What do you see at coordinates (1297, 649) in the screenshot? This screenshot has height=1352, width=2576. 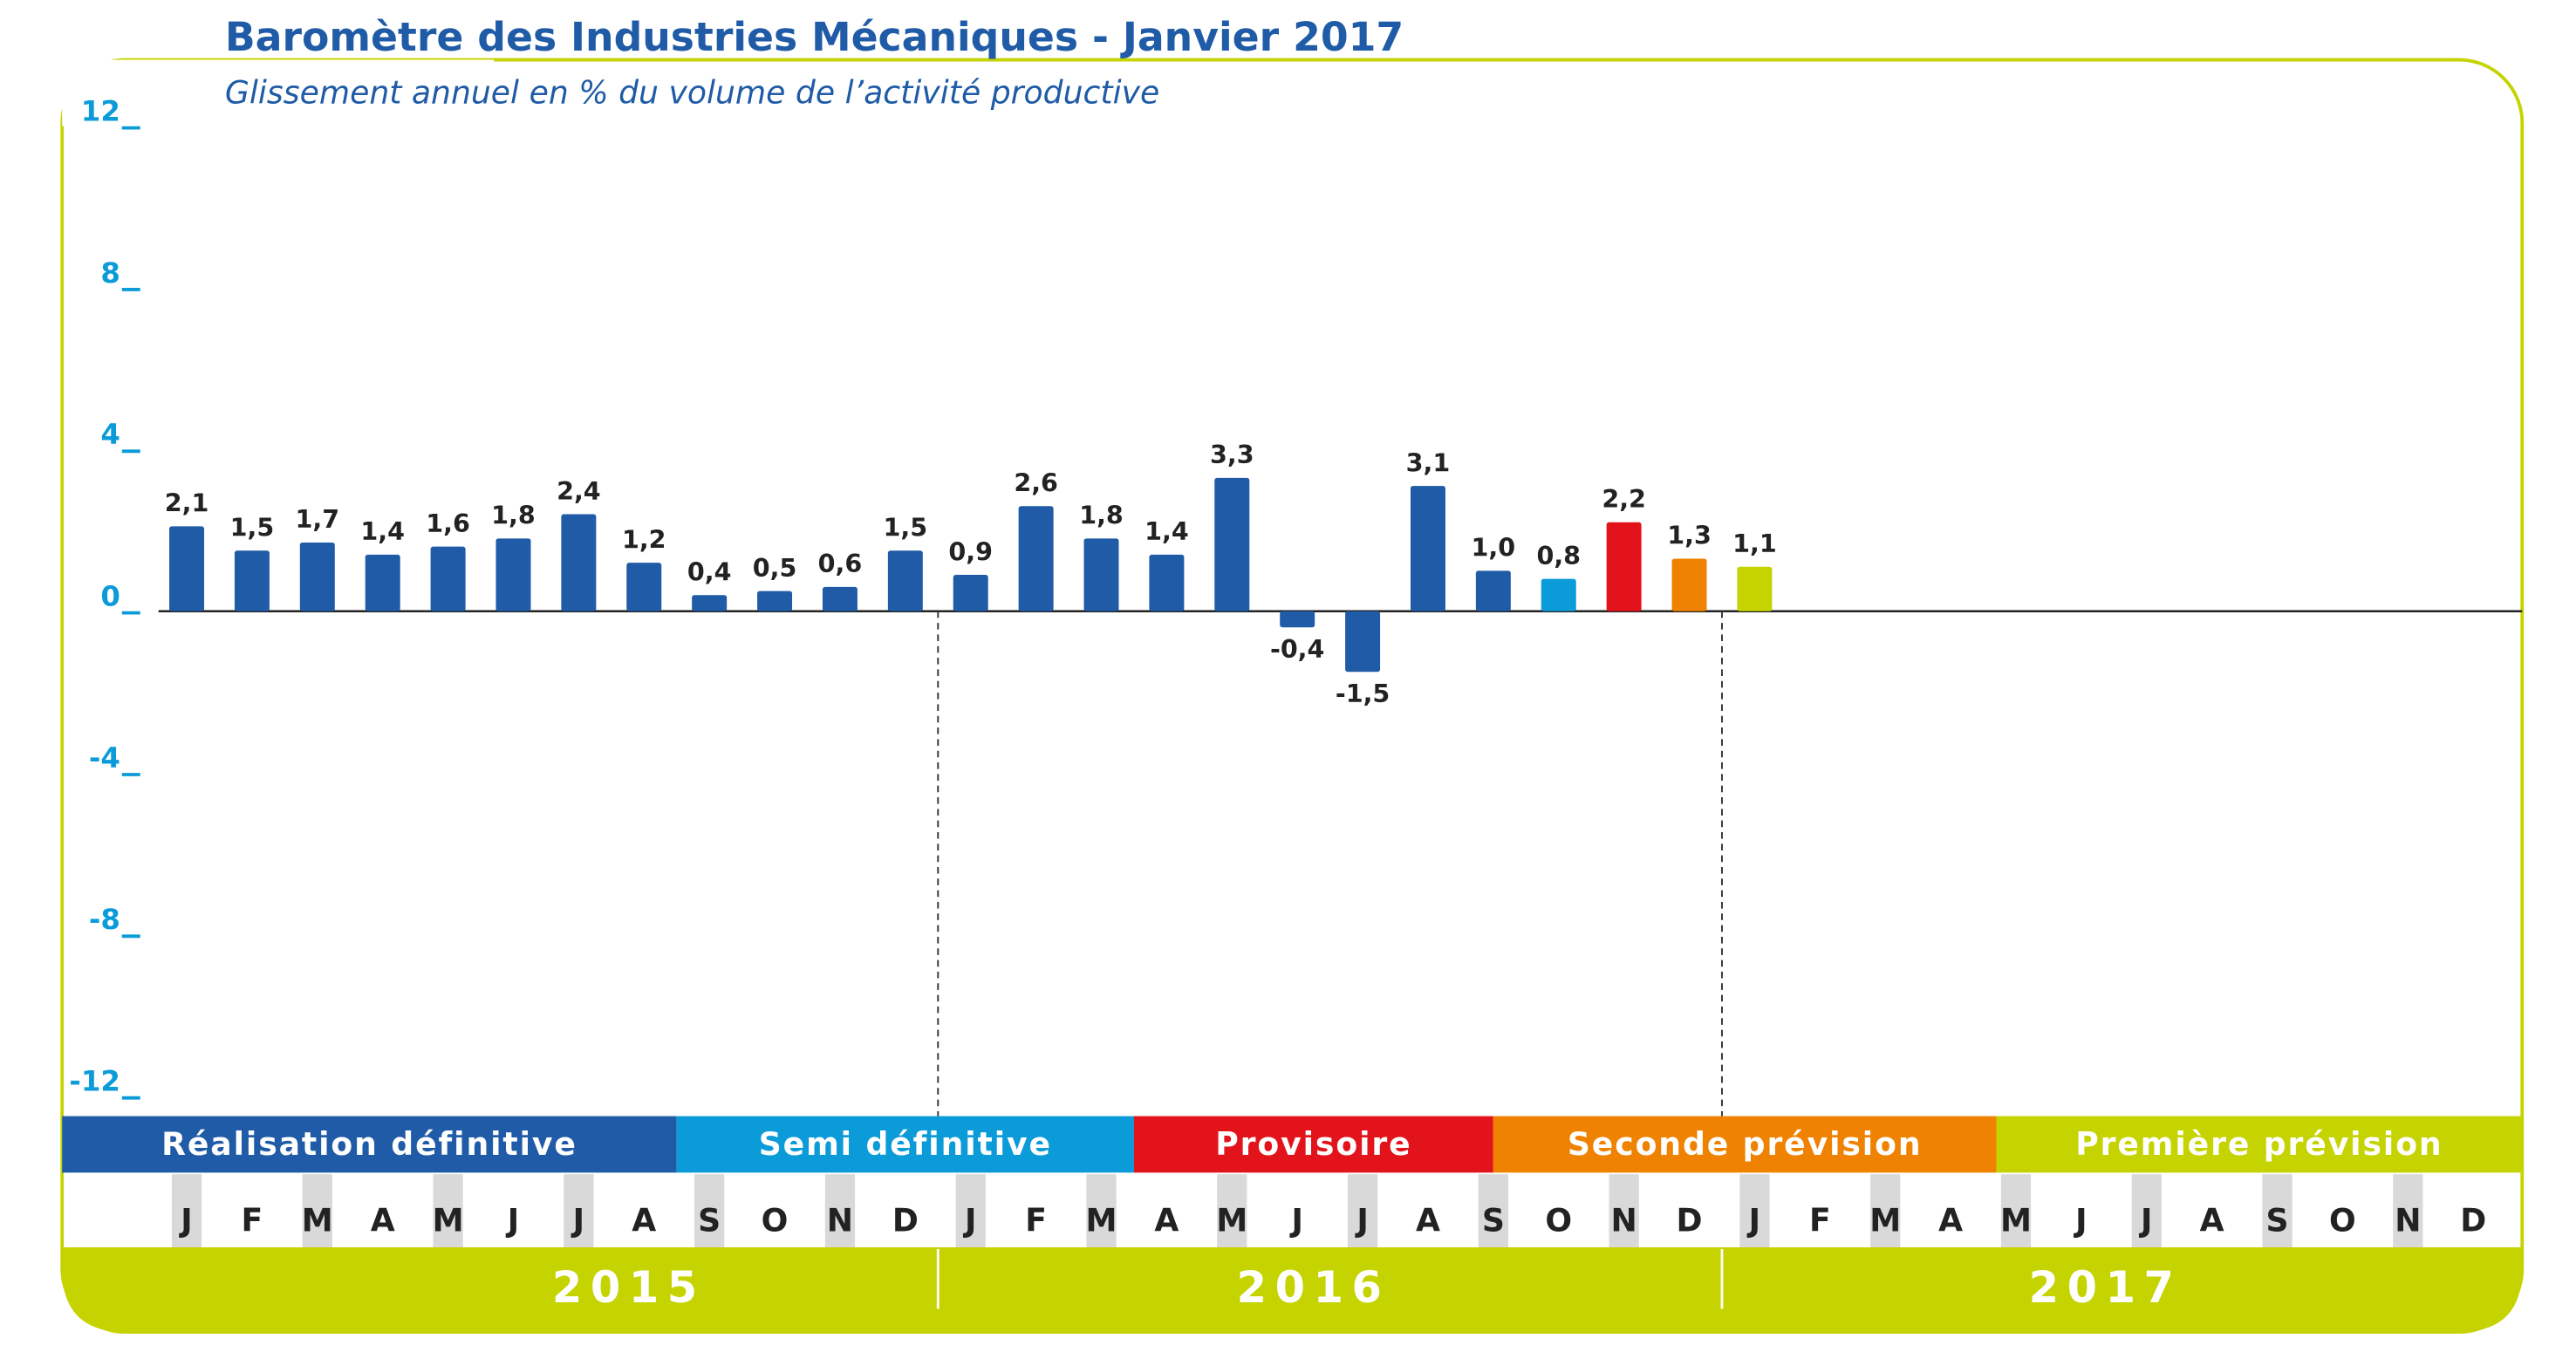 I see `value-label: -0,4` at bounding box center [1297, 649].